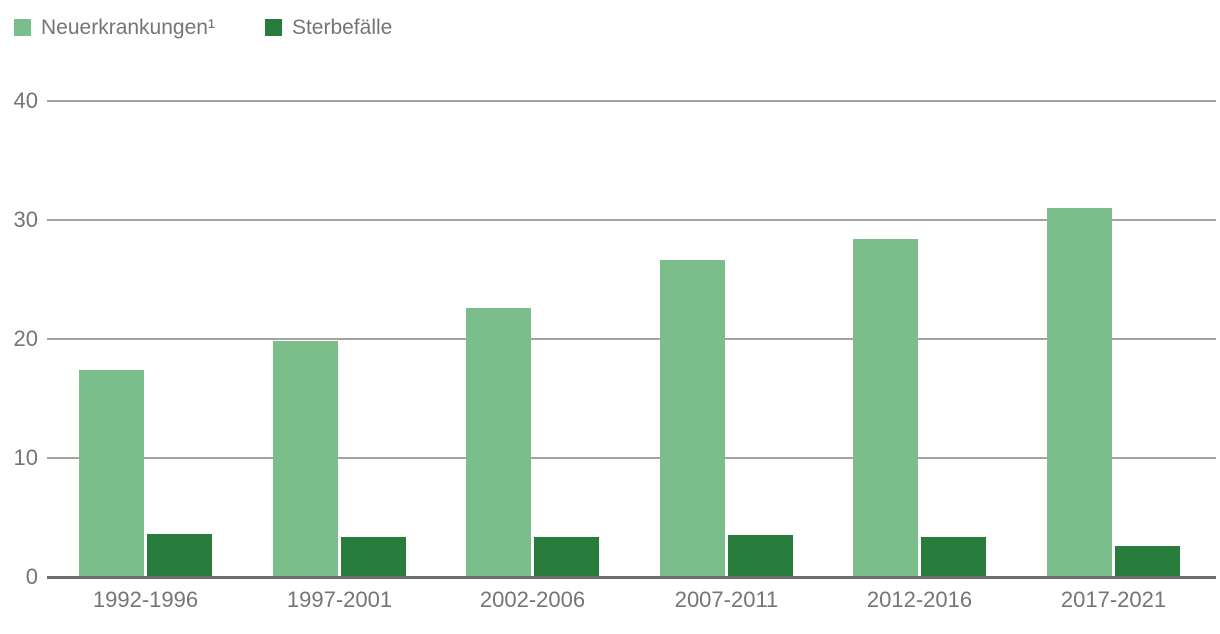 The width and height of the screenshot is (1220, 634). Describe the element at coordinates (25, 457) in the screenshot. I see `y-axis-tick-label: 10` at that location.